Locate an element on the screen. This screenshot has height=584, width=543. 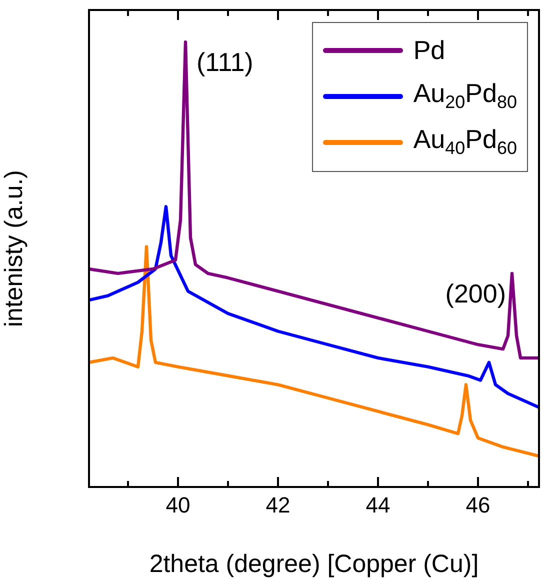
x-tick-label: 42 is located at coordinates (278, 505).